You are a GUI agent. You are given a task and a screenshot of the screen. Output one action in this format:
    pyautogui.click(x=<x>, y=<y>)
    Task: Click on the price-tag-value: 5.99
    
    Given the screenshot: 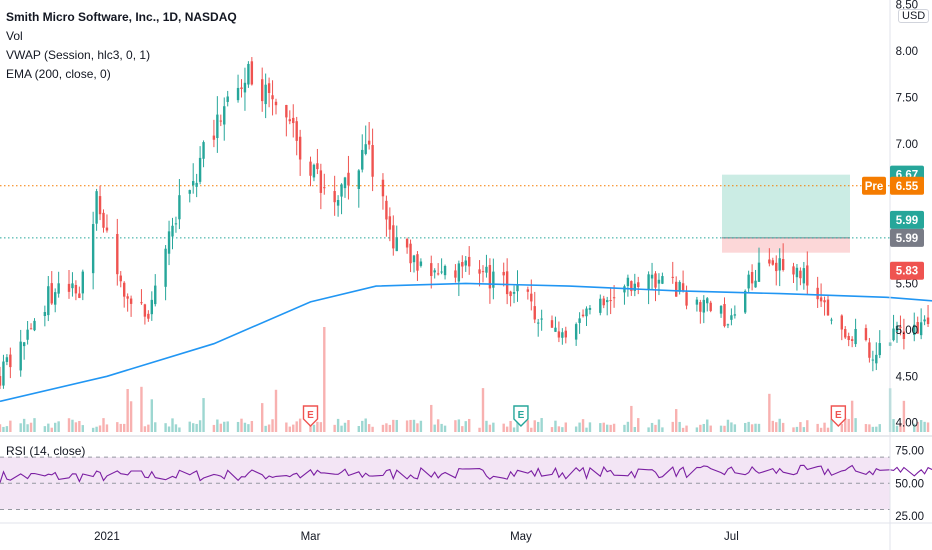 What is the action you would take?
    pyautogui.click(x=907, y=239)
    